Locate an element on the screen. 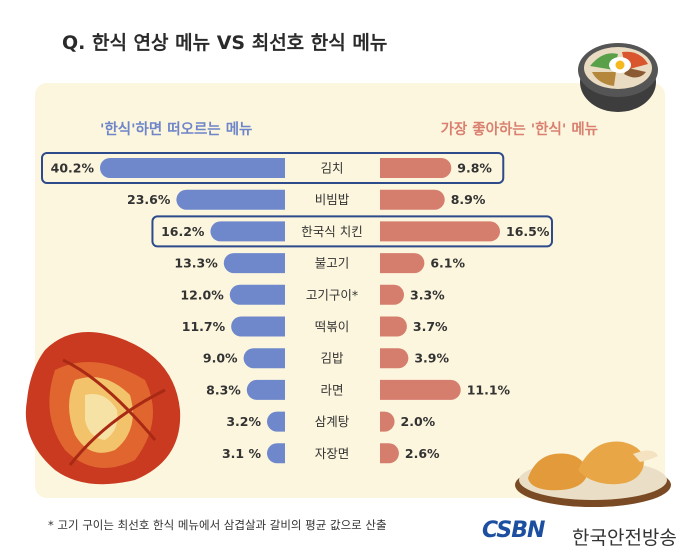 The image size is (680, 554). left-value-label: 40.2% is located at coordinates (73, 168).